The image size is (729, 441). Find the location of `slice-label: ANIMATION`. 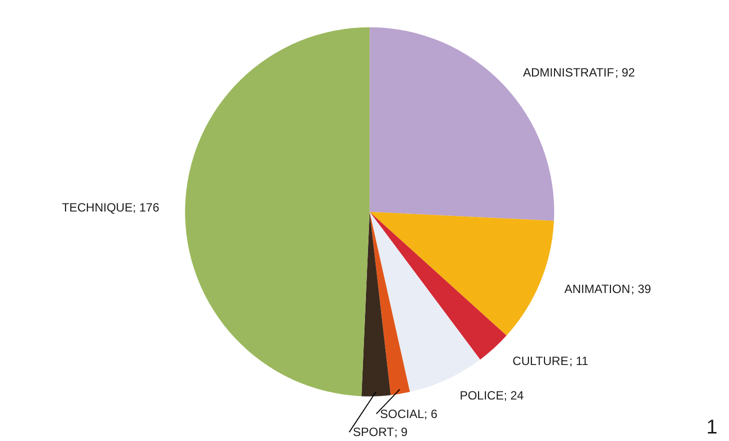

slice-label: ANIMATION is located at coordinates (597, 289).